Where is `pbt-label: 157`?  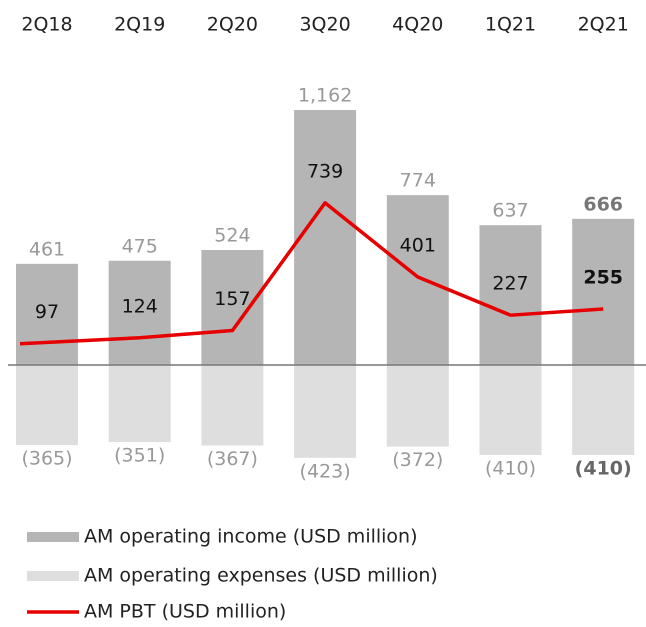
pbt-label: 157 is located at coordinates (232, 299).